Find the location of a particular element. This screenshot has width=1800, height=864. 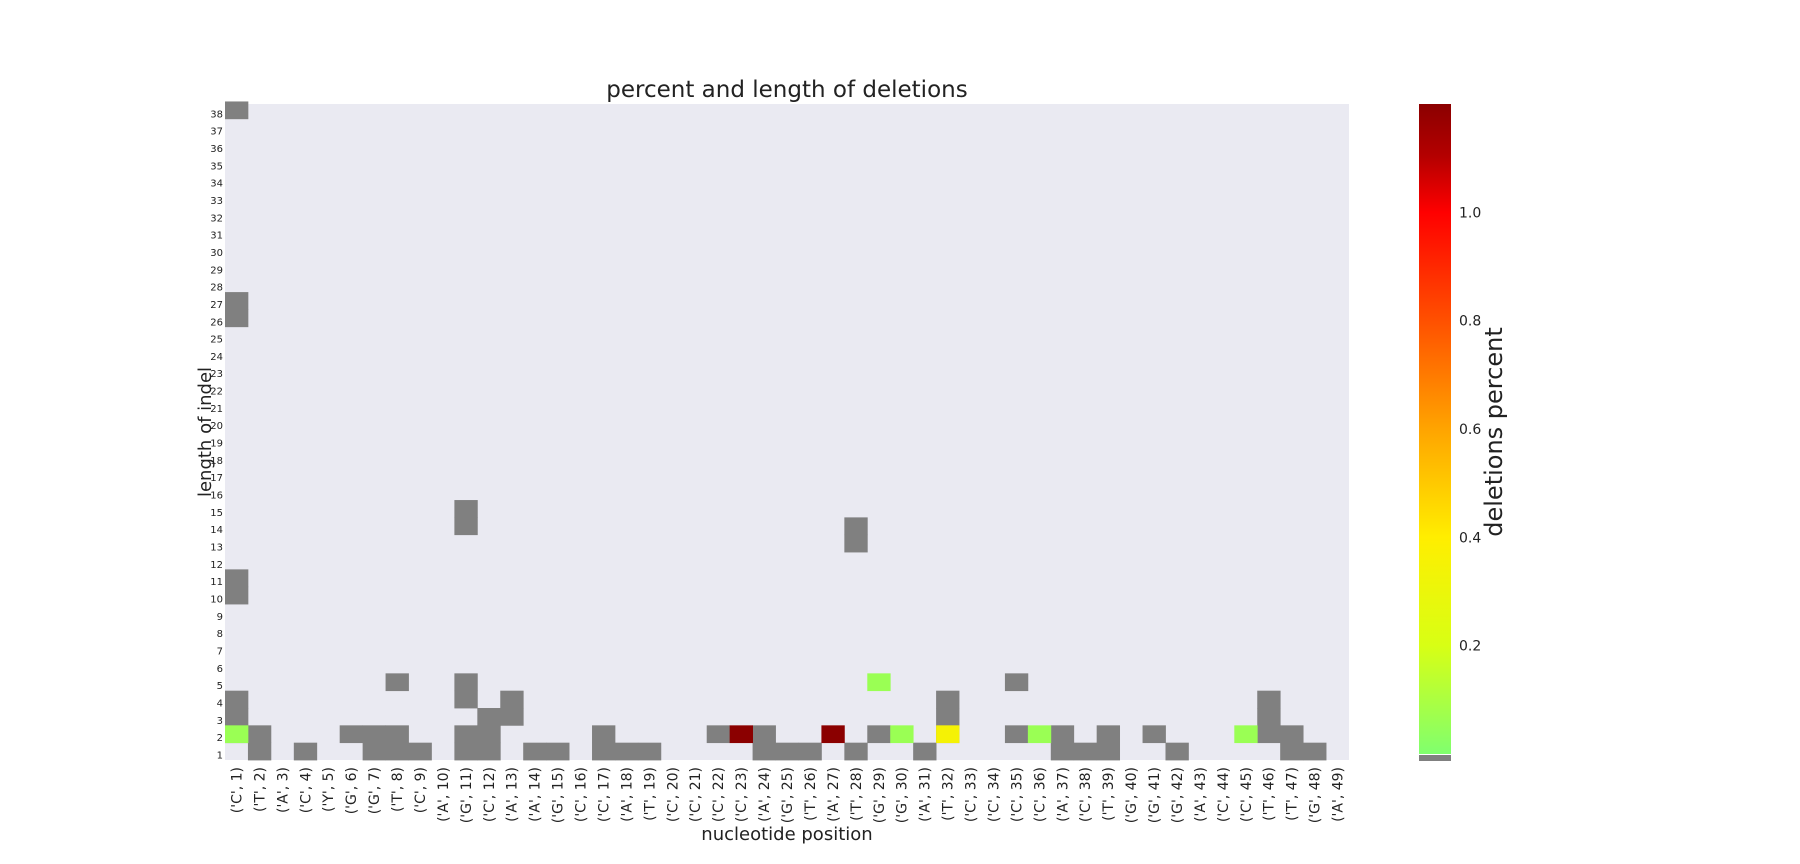

x-tick-label: ('G', 25) is located at coordinates (788, 795).